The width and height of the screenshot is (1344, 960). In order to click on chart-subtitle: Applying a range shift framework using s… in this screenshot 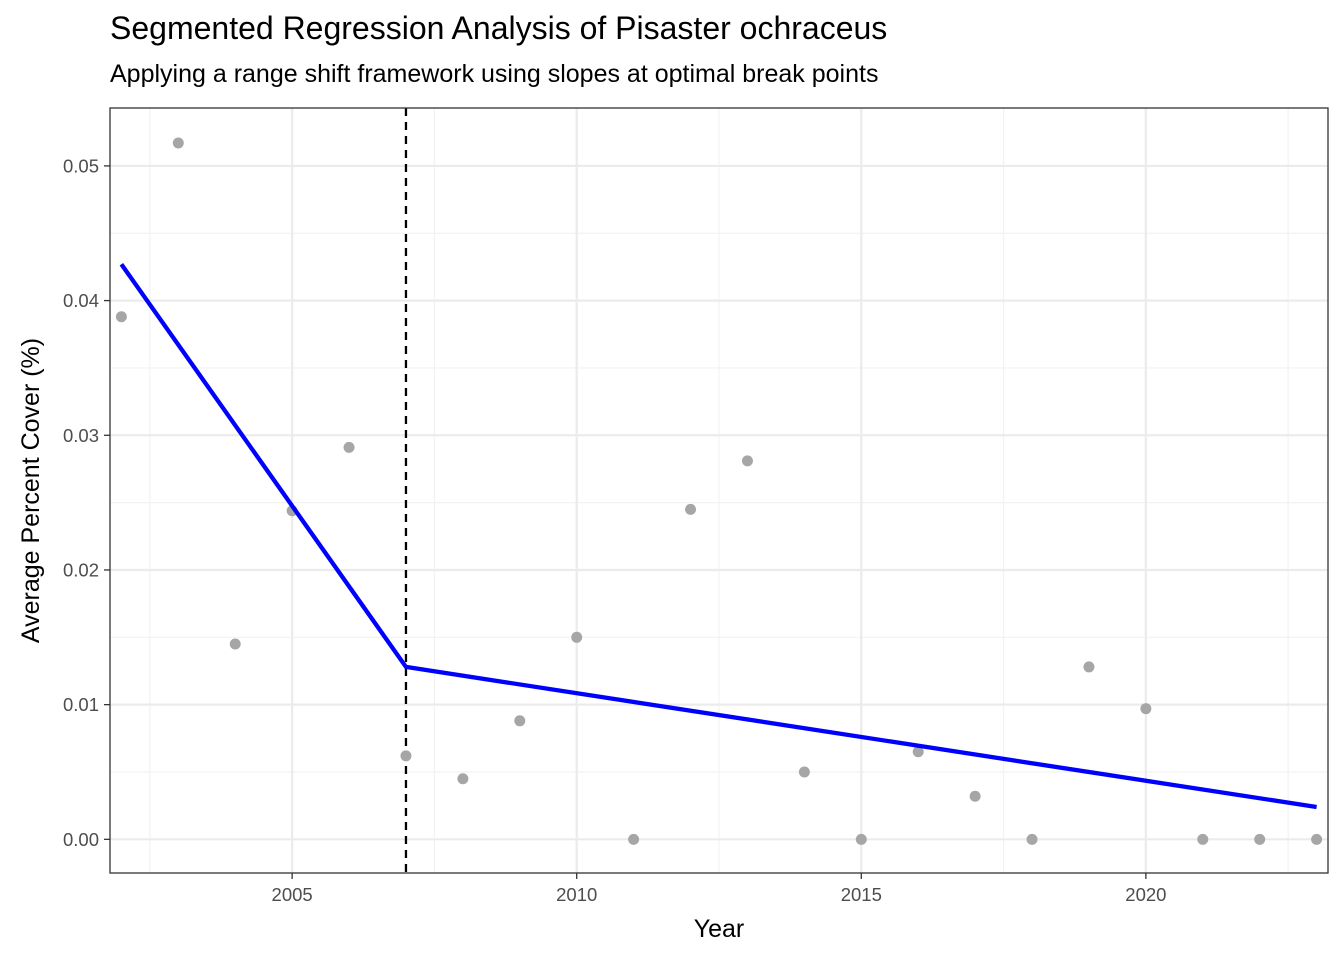, I will do `click(494, 74)`.